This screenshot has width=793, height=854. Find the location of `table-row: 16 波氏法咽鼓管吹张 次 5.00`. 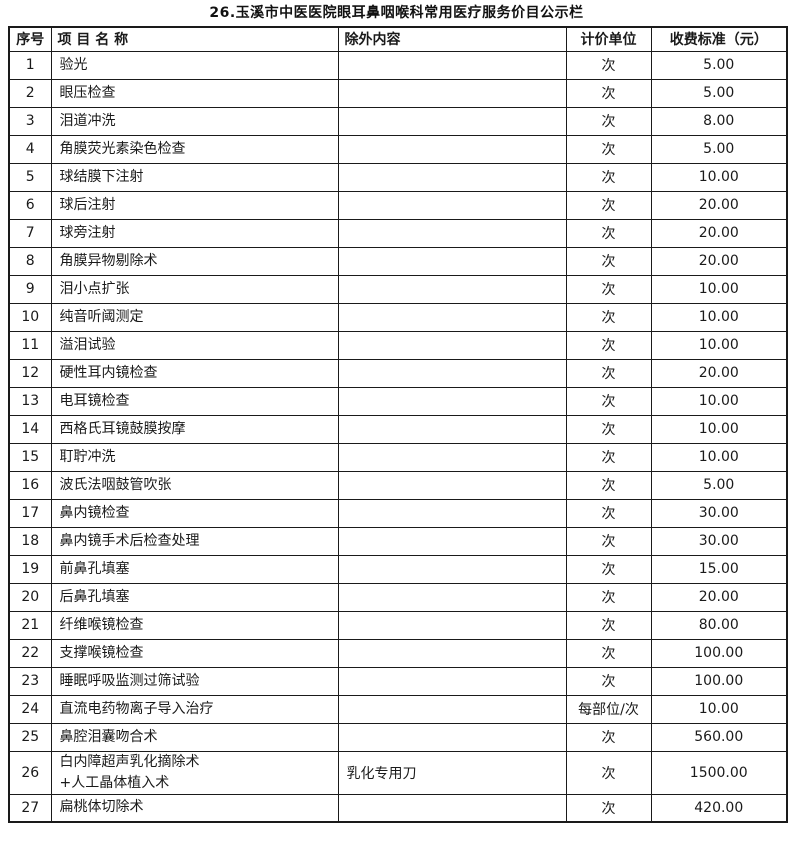

table-row: 16 波氏法咽鼓管吹张 次 5.00 is located at coordinates (398, 485).